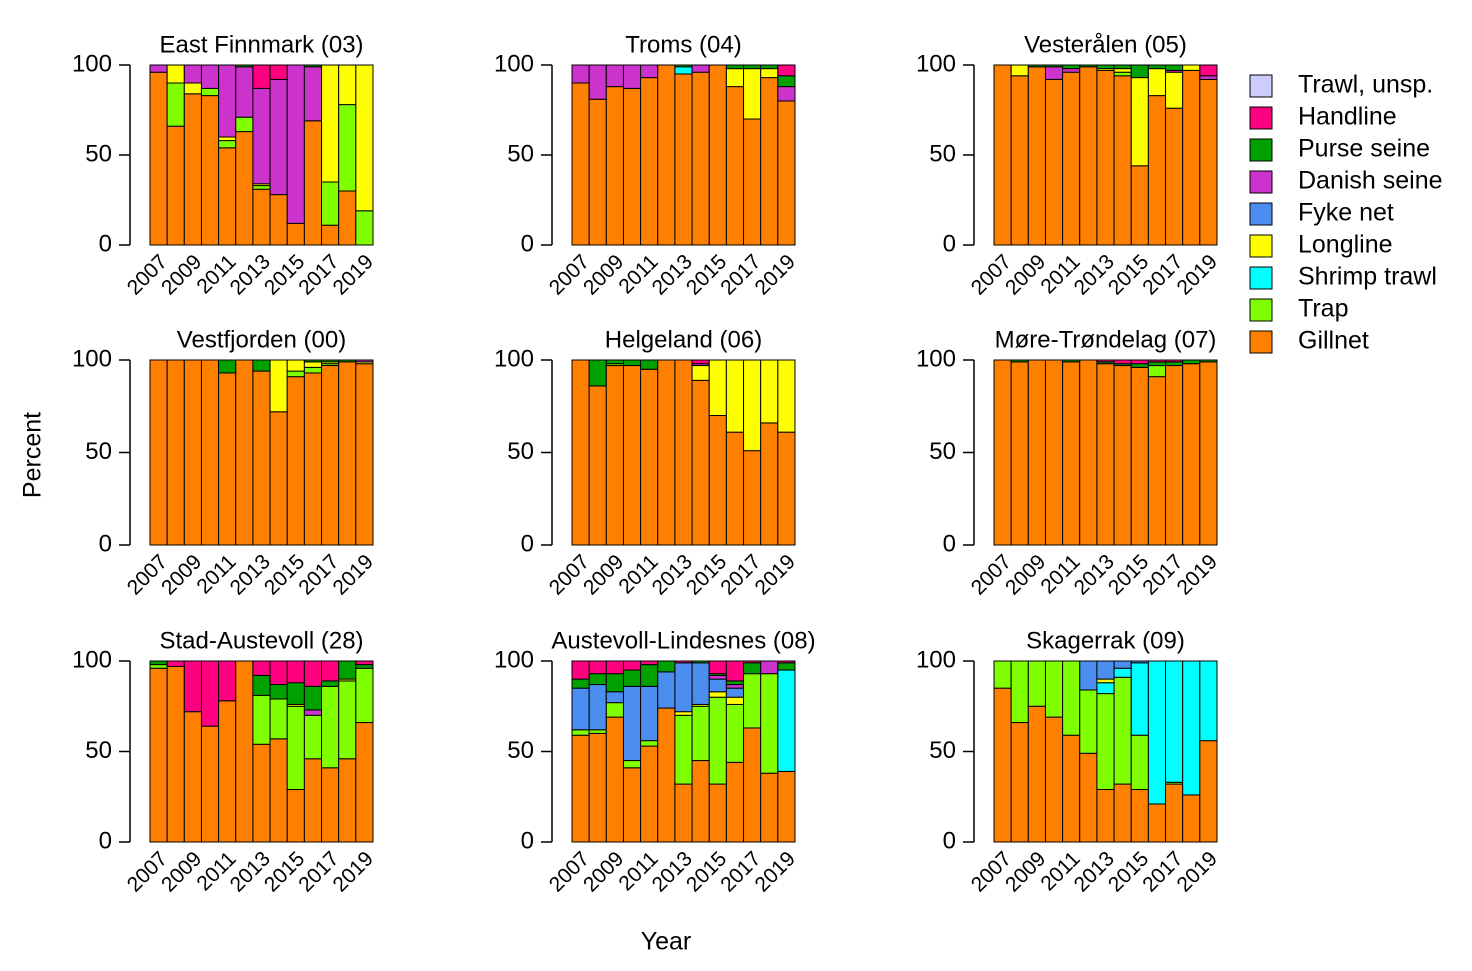 The image size is (1472, 971). What do you see at coordinates (1105, 640) in the screenshot?
I see `panel-title: Skagerrak (09)` at bounding box center [1105, 640].